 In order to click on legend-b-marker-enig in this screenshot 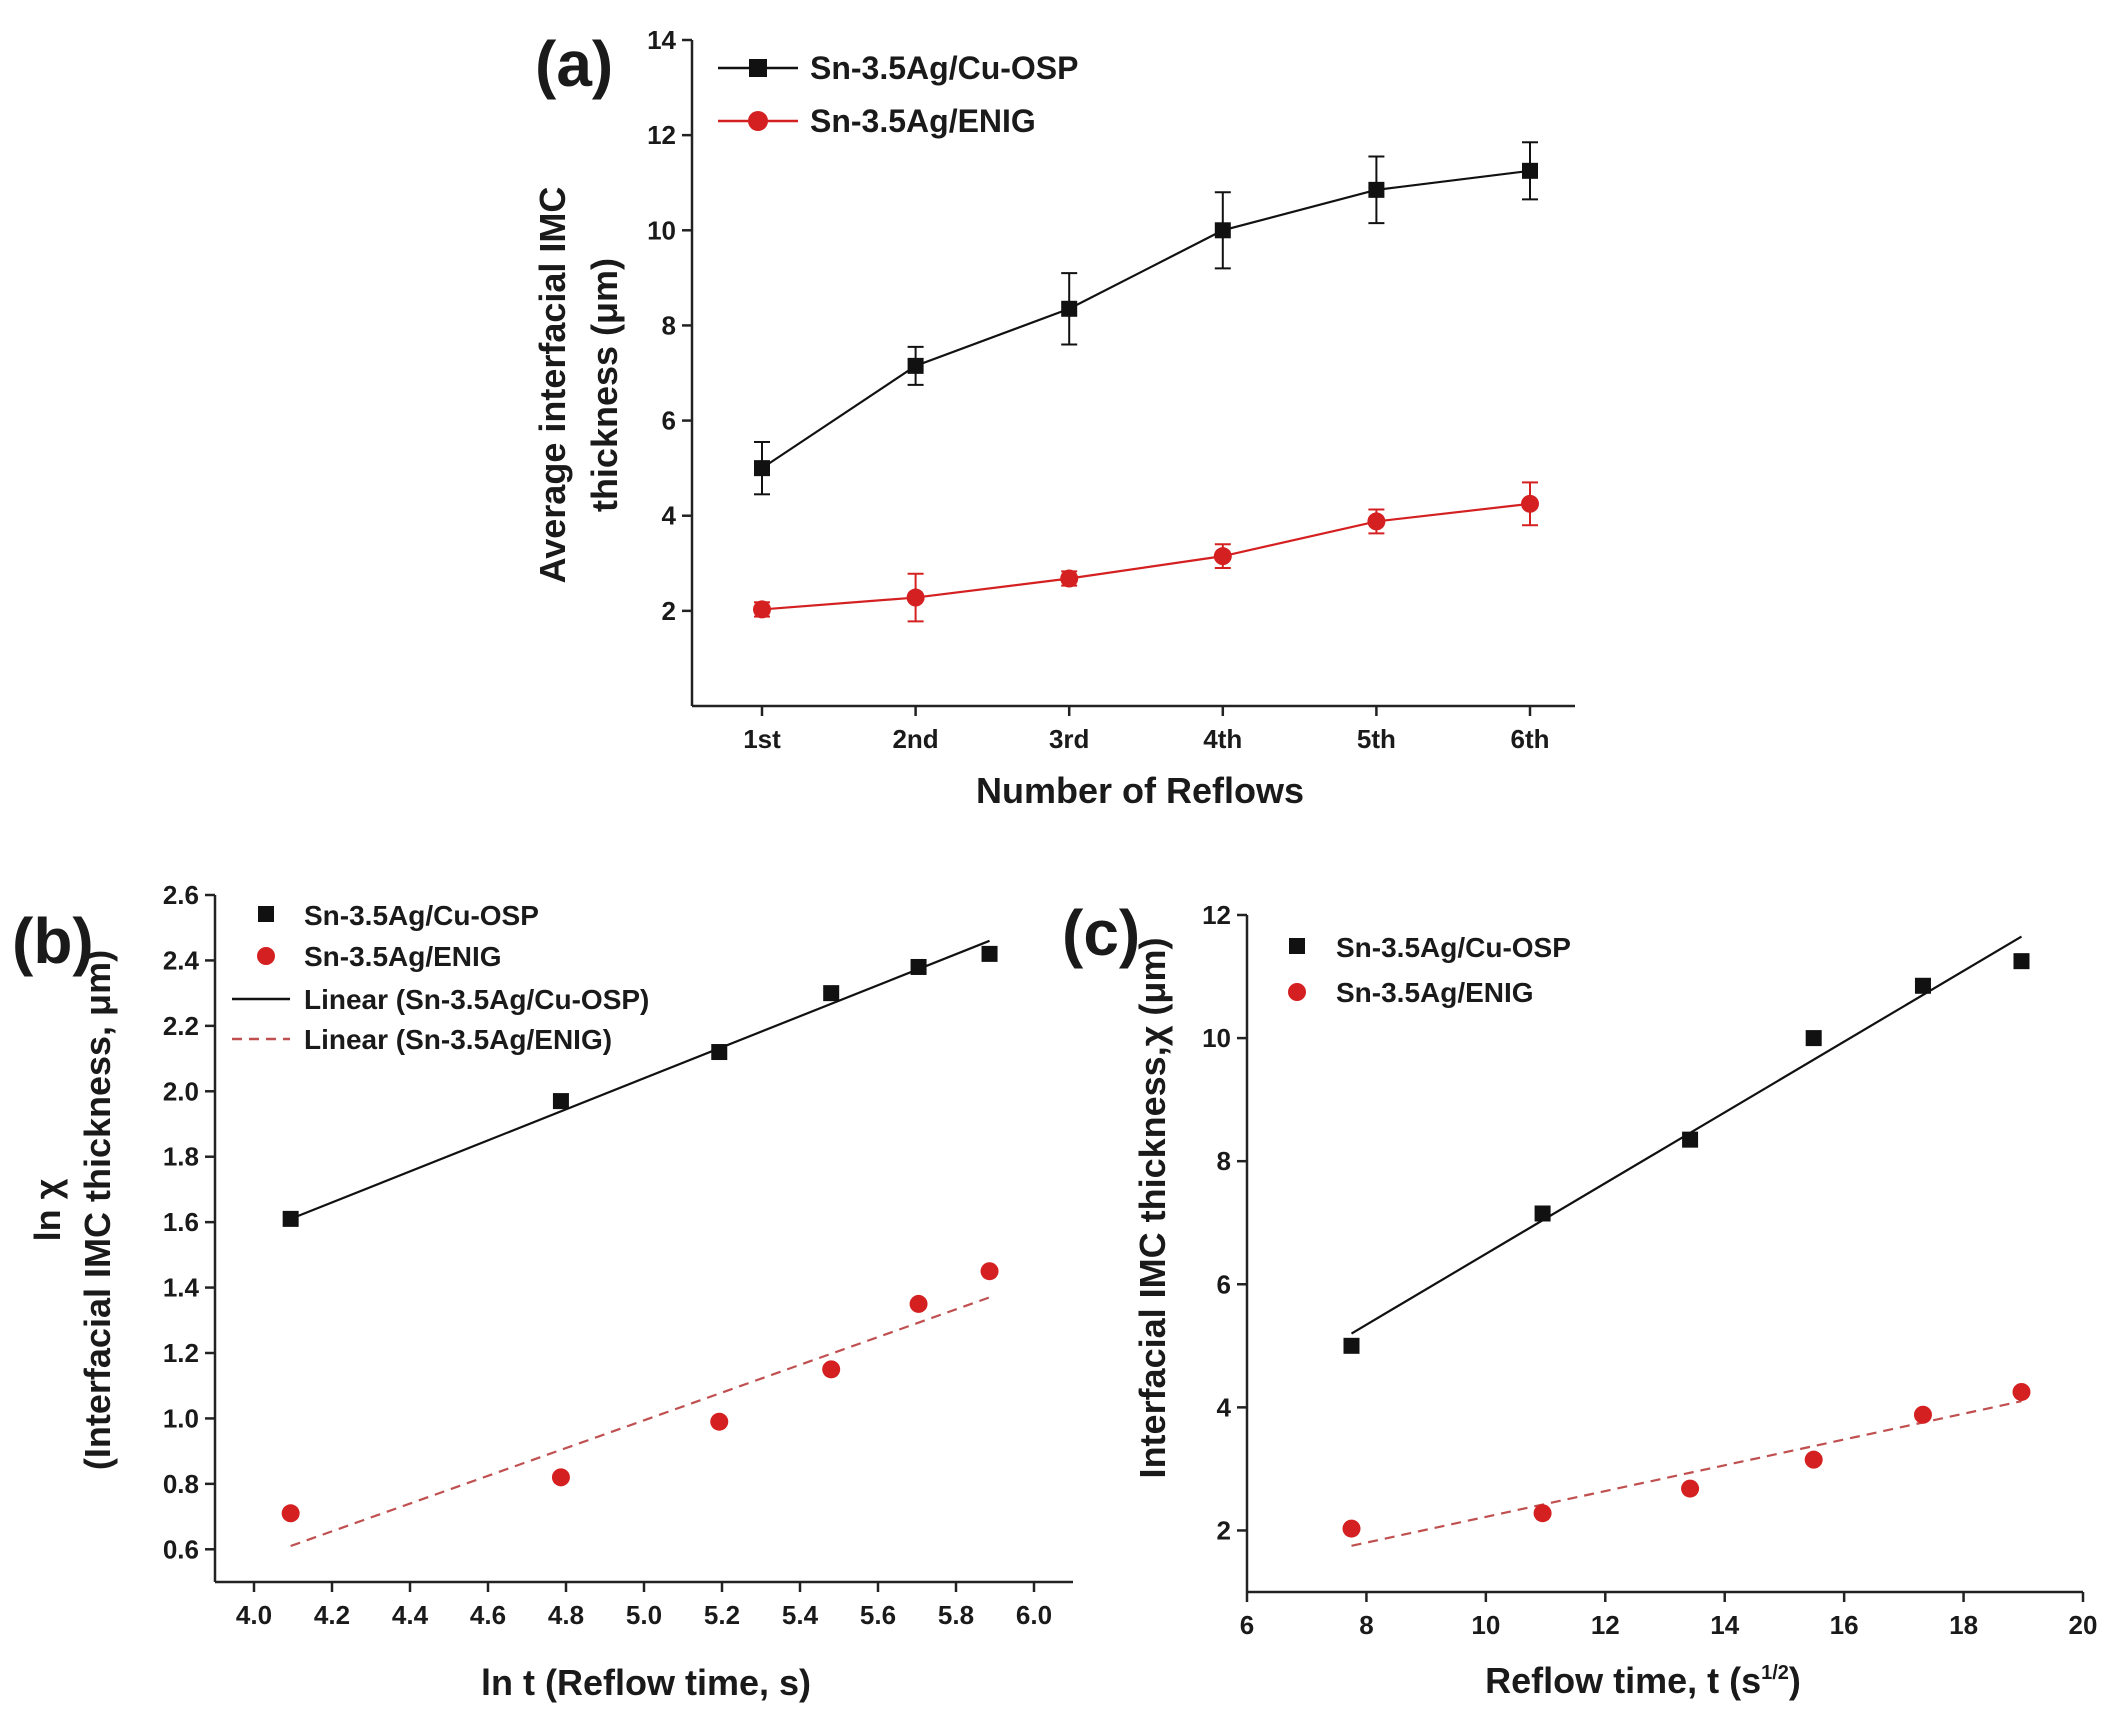, I will do `click(266, 956)`.